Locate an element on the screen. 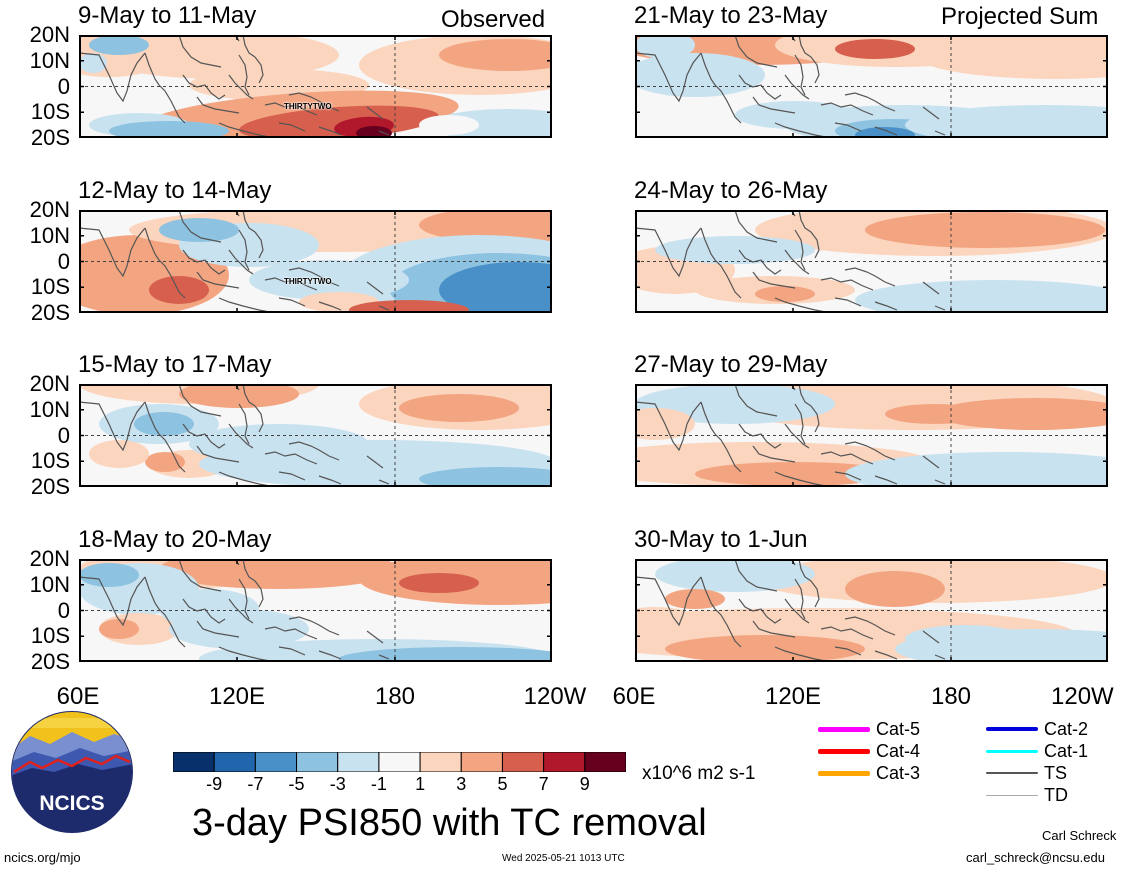 This screenshot has width=1135, height=872. colorbar-tick-label: -3 is located at coordinates (337, 784).